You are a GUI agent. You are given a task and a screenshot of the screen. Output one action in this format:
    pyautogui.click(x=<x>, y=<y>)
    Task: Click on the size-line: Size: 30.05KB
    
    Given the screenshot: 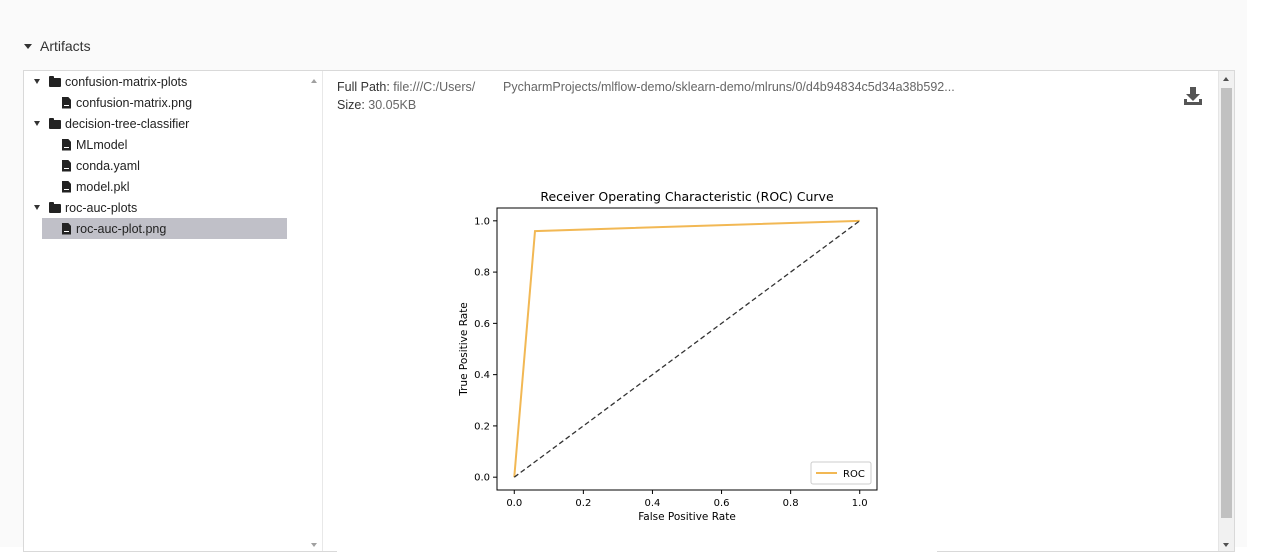 What is the action you would take?
    pyautogui.click(x=376, y=105)
    